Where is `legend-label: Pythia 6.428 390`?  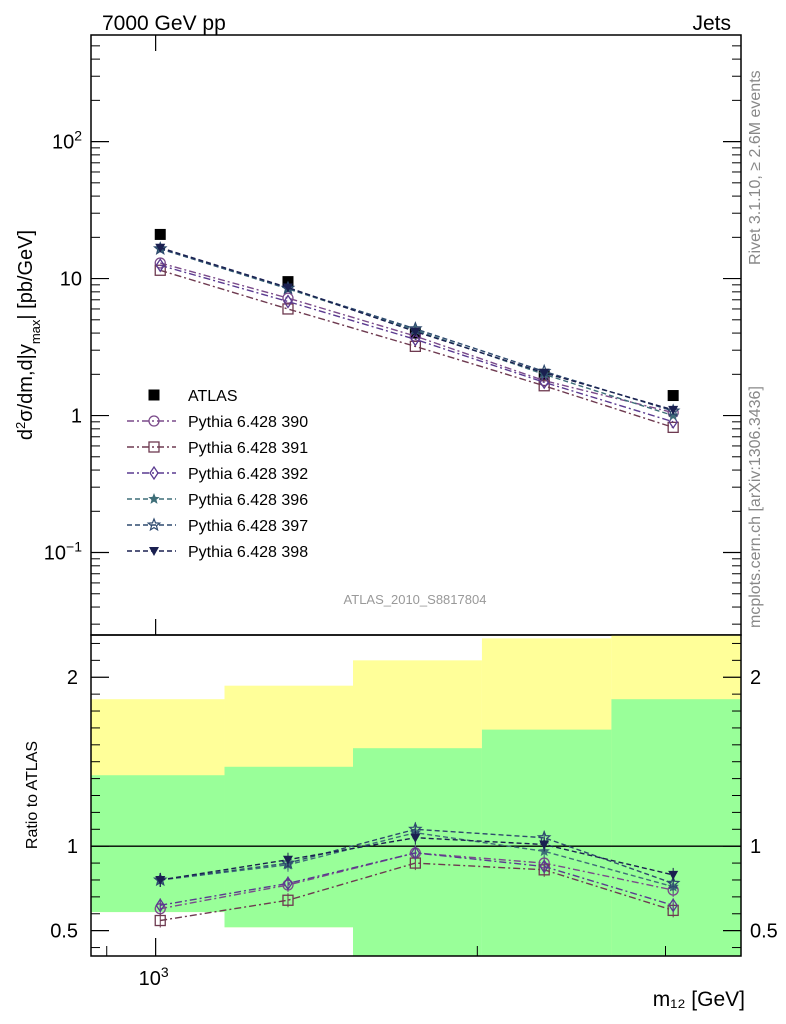
legend-label: Pythia 6.428 390 is located at coordinates (248, 422).